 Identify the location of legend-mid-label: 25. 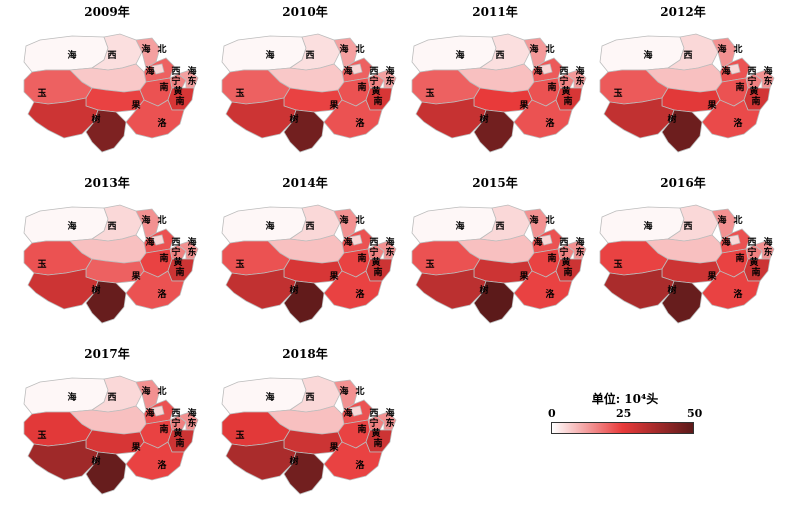
(624, 413).